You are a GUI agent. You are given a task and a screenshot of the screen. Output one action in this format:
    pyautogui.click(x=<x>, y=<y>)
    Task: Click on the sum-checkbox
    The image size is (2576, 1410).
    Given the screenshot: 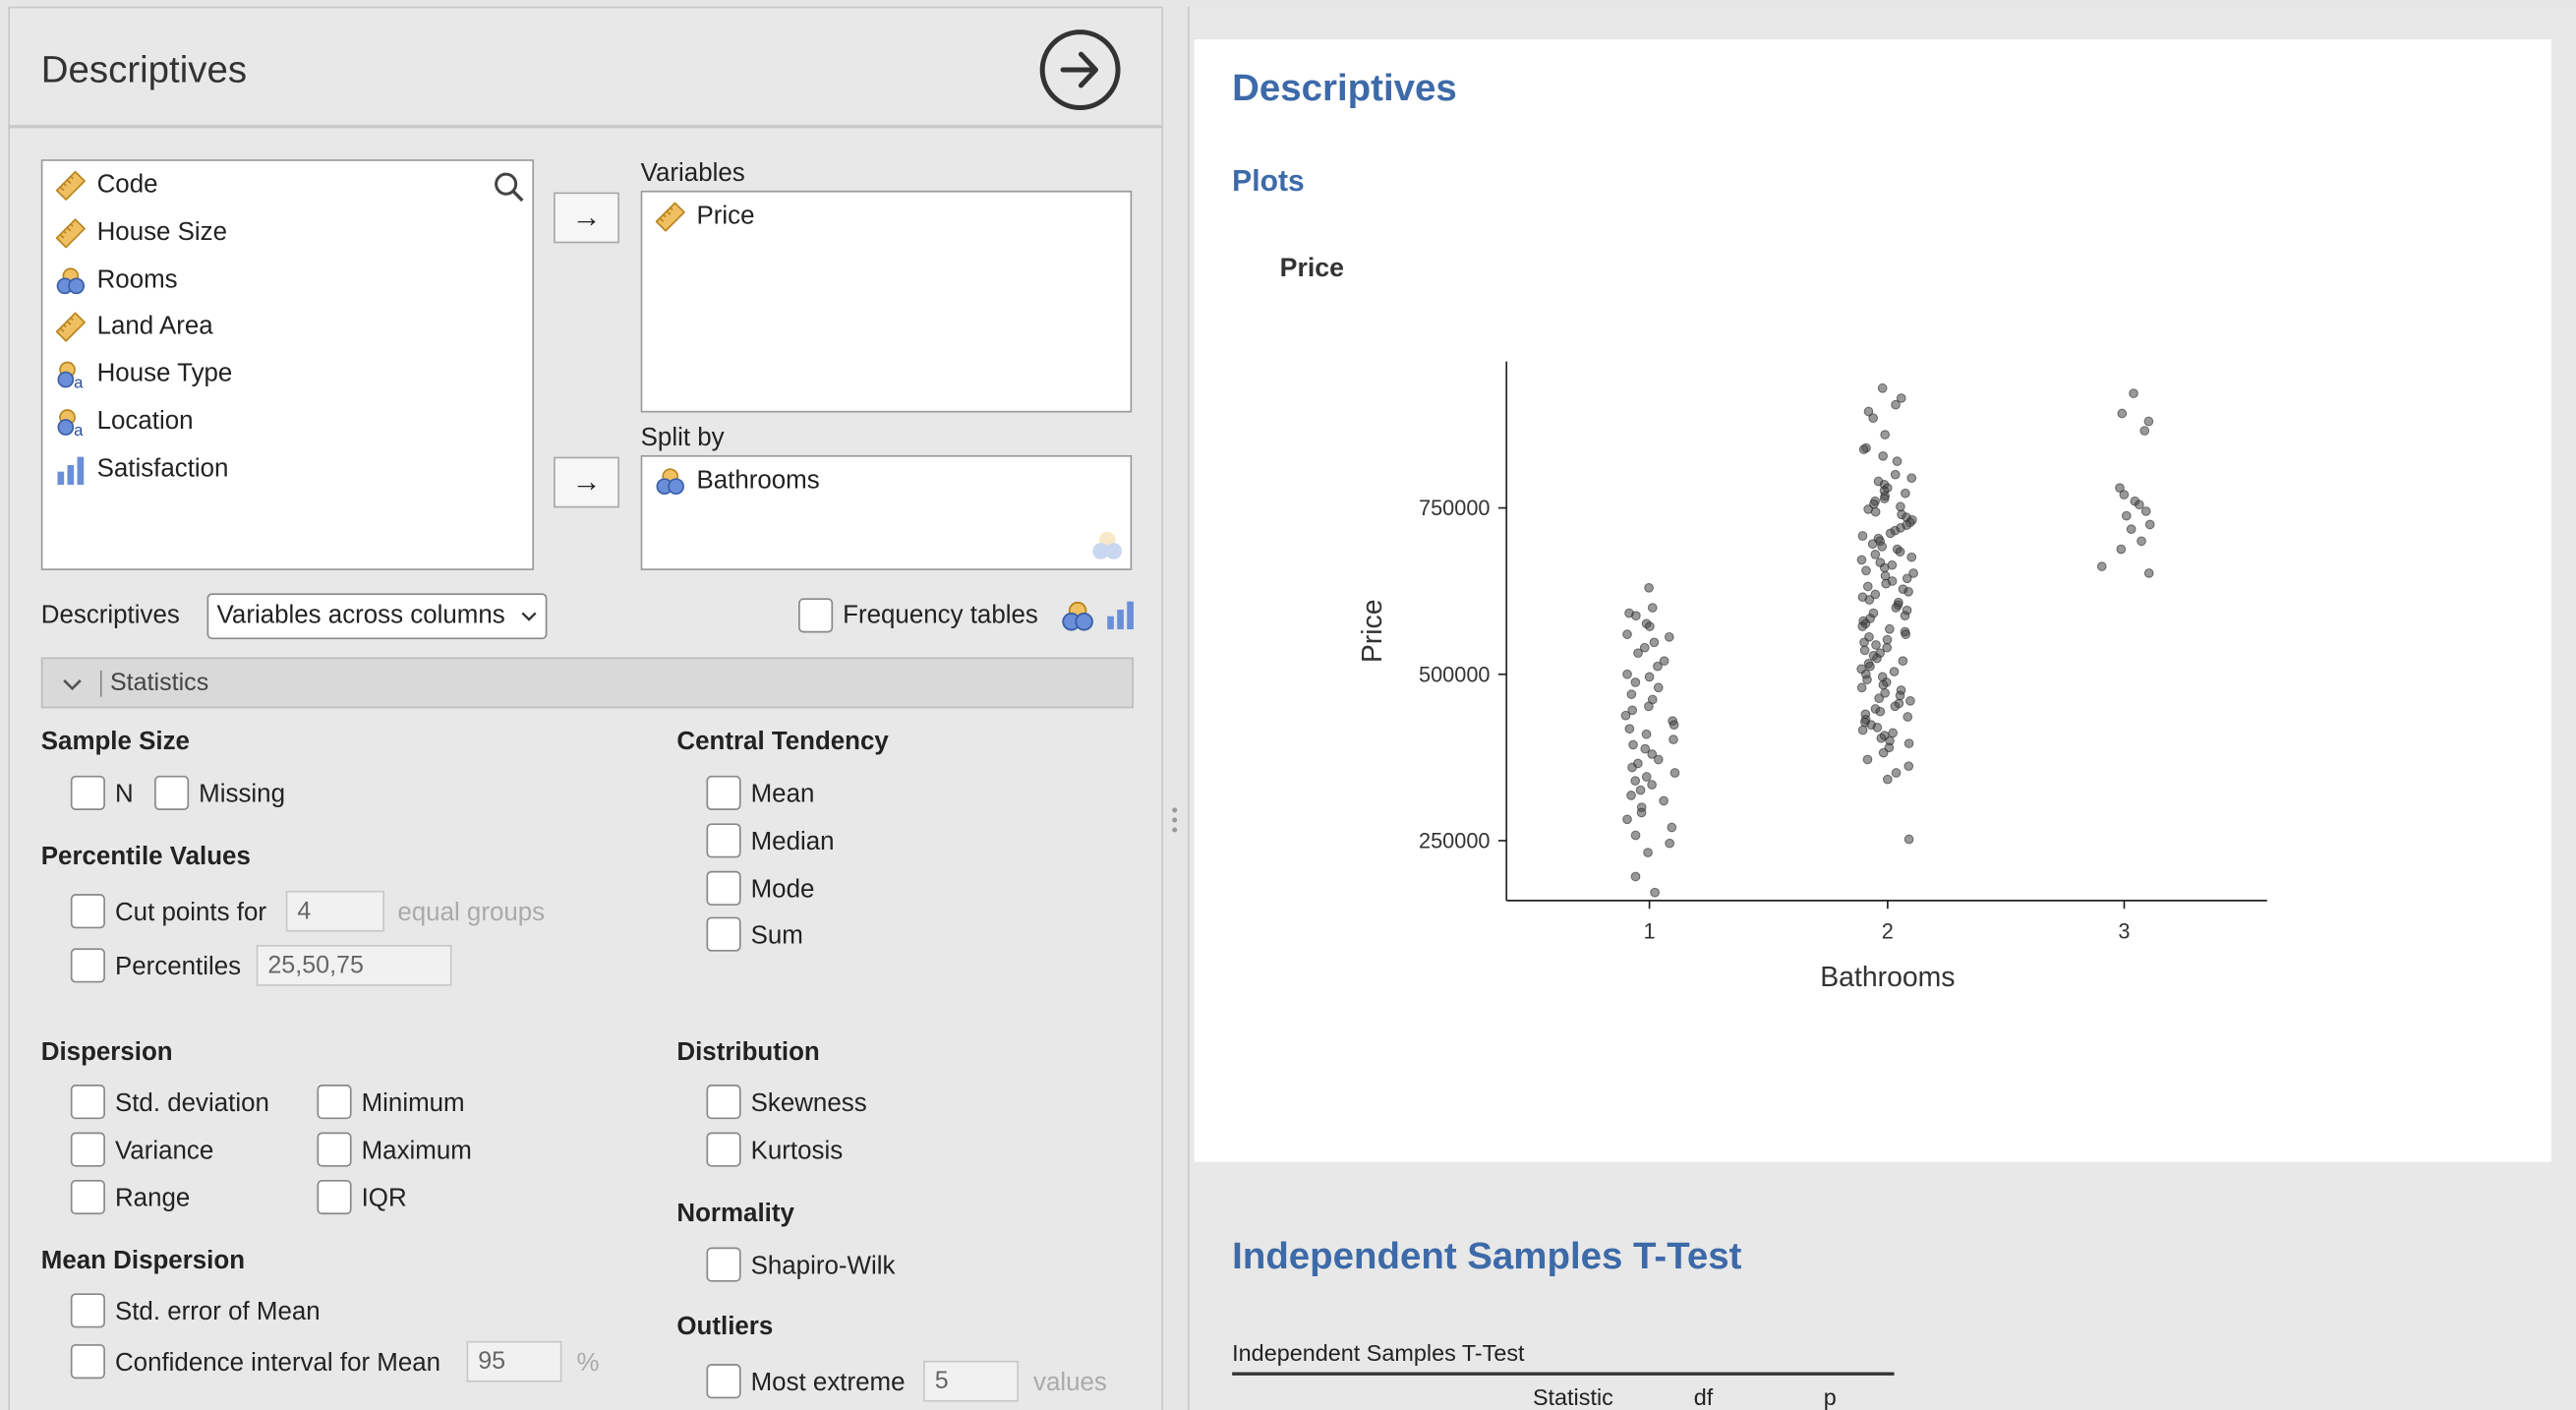 What is the action you would take?
    pyautogui.click(x=723, y=934)
    